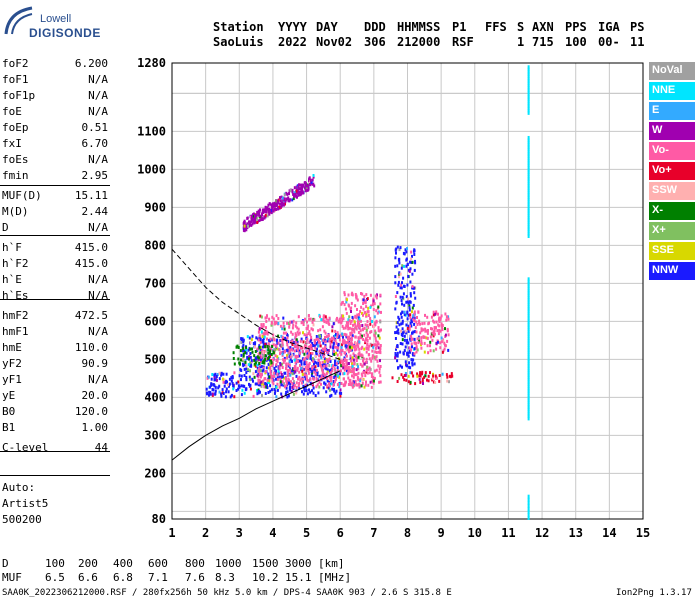  I want to click on param-row: yF2 90.9, so click(55, 365).